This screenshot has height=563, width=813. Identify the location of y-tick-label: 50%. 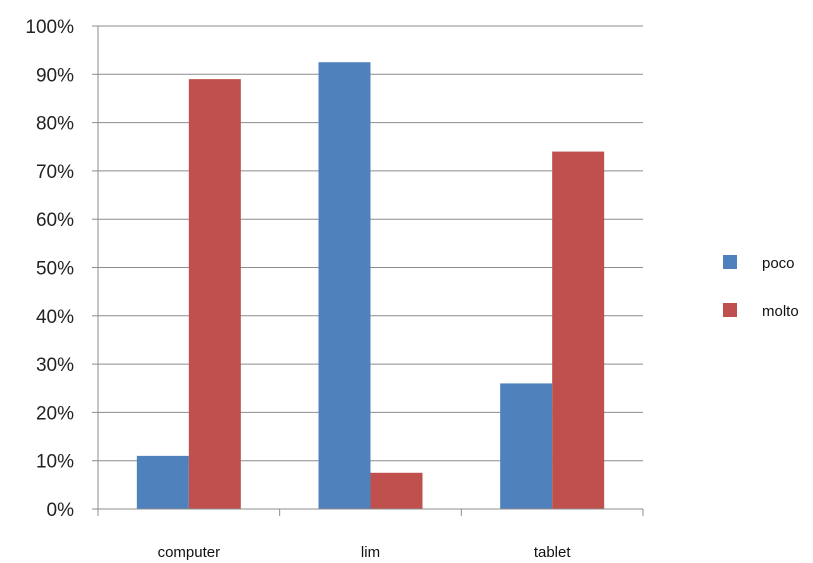
(55, 269).